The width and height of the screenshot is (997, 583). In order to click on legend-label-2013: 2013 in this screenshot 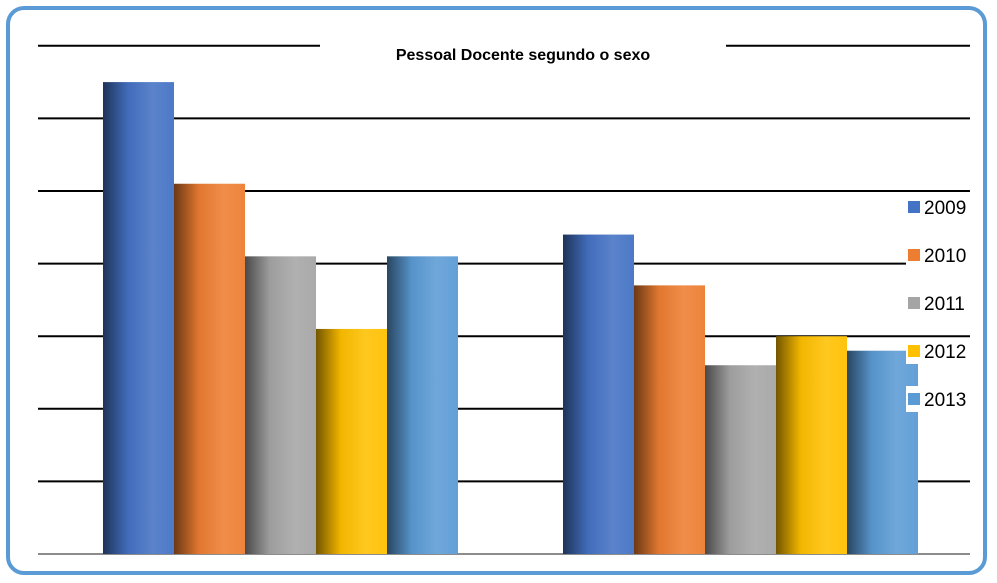, I will do `click(945, 400)`.